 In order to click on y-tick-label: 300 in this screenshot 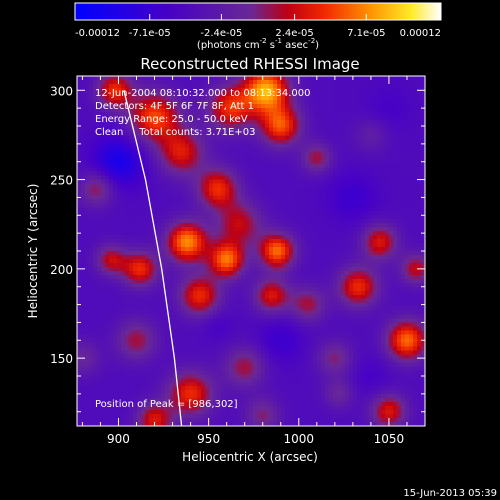, I will do `click(61, 91)`.